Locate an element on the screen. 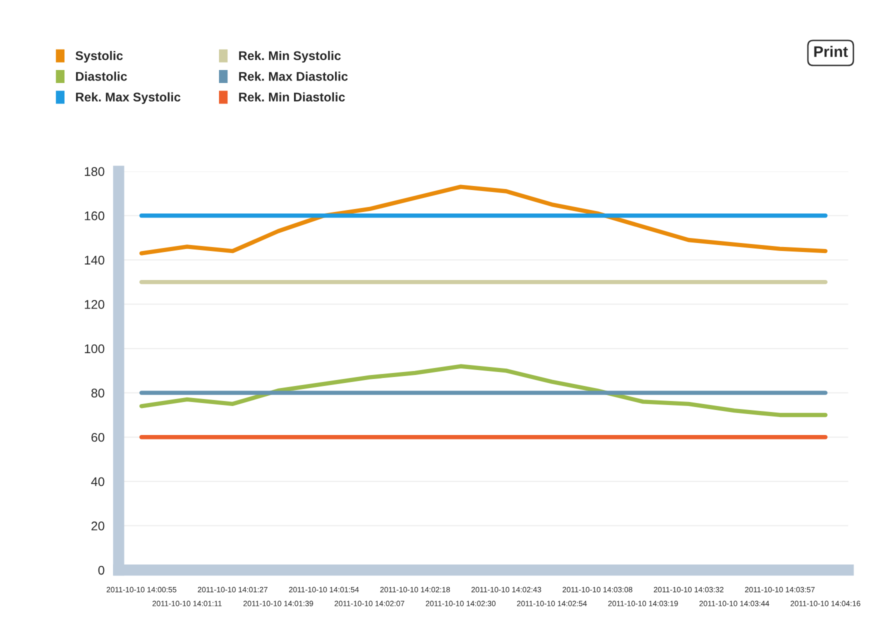  legend-label: Systolic is located at coordinates (99, 56).